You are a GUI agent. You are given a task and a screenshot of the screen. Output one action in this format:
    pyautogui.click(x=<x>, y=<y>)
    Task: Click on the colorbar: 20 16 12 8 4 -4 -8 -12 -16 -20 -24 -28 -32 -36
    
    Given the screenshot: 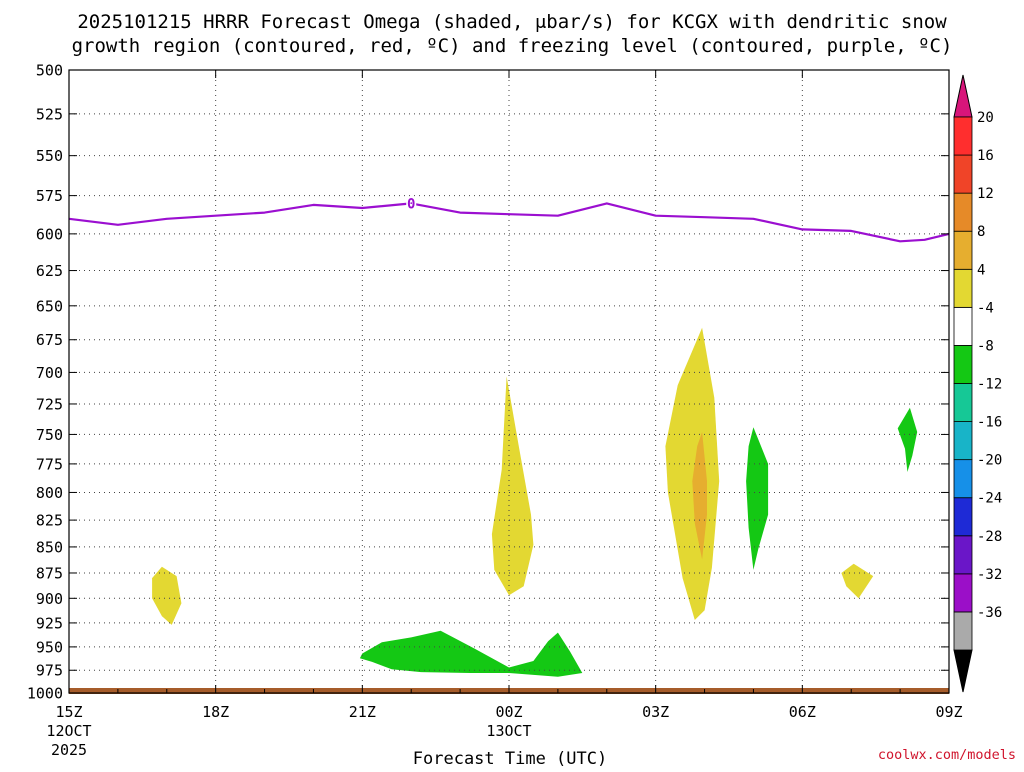 What is the action you would take?
    pyautogui.click(x=977, y=383)
    